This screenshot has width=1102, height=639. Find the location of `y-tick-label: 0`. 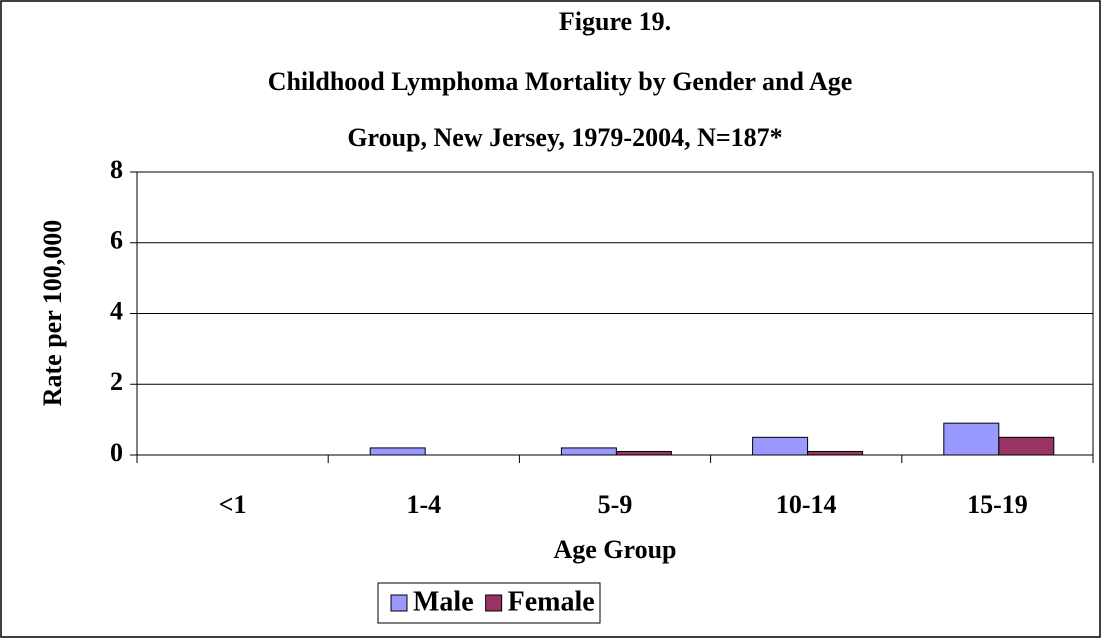

y-tick-label: 0 is located at coordinates (116, 452).